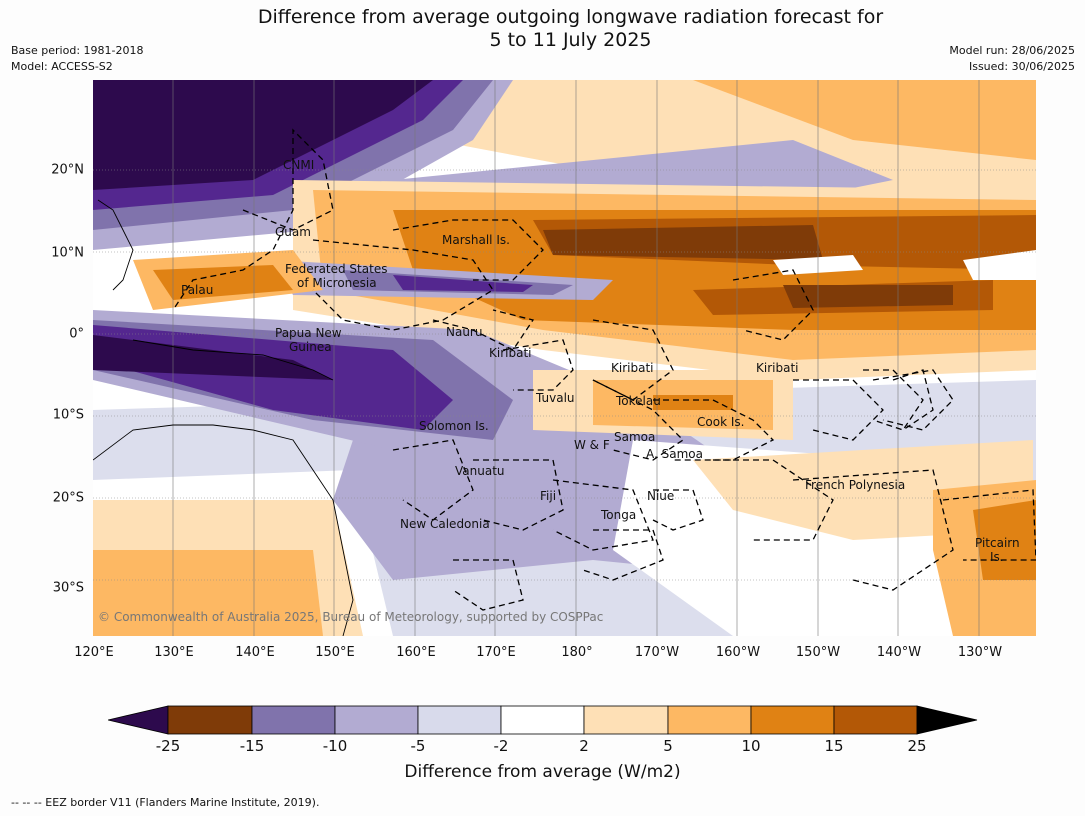 Image resolution: width=1085 pixels, height=816 pixels. I want to click on label-niue: Niue, so click(661, 496).